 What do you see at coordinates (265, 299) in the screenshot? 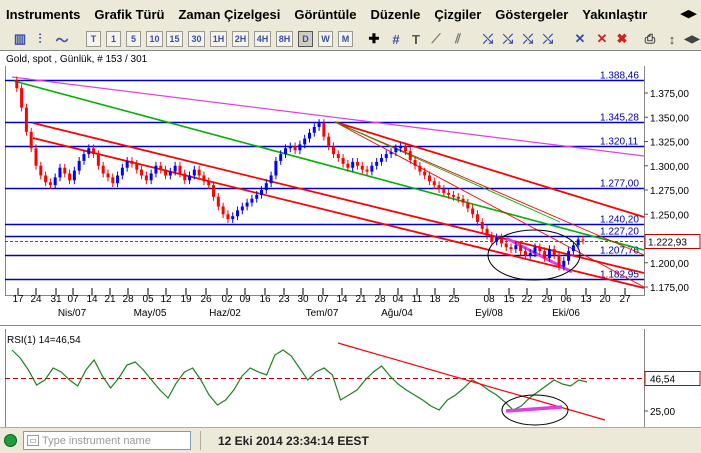
I see `date-tick-label: 16` at bounding box center [265, 299].